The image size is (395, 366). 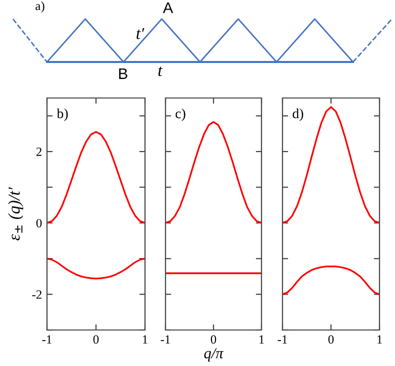 I want to click on annotation: c), so click(x=181, y=115).